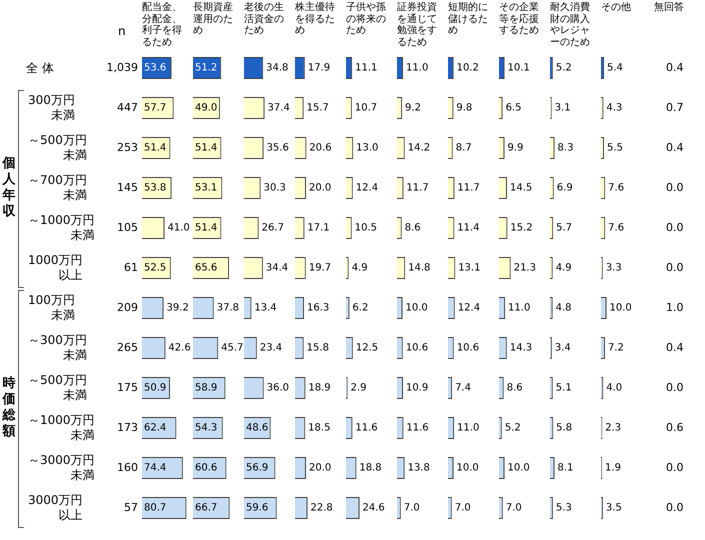 This screenshot has width=705, height=540. Describe the element at coordinates (468, 228) in the screenshot. I see `data-label: 11.4` at that location.